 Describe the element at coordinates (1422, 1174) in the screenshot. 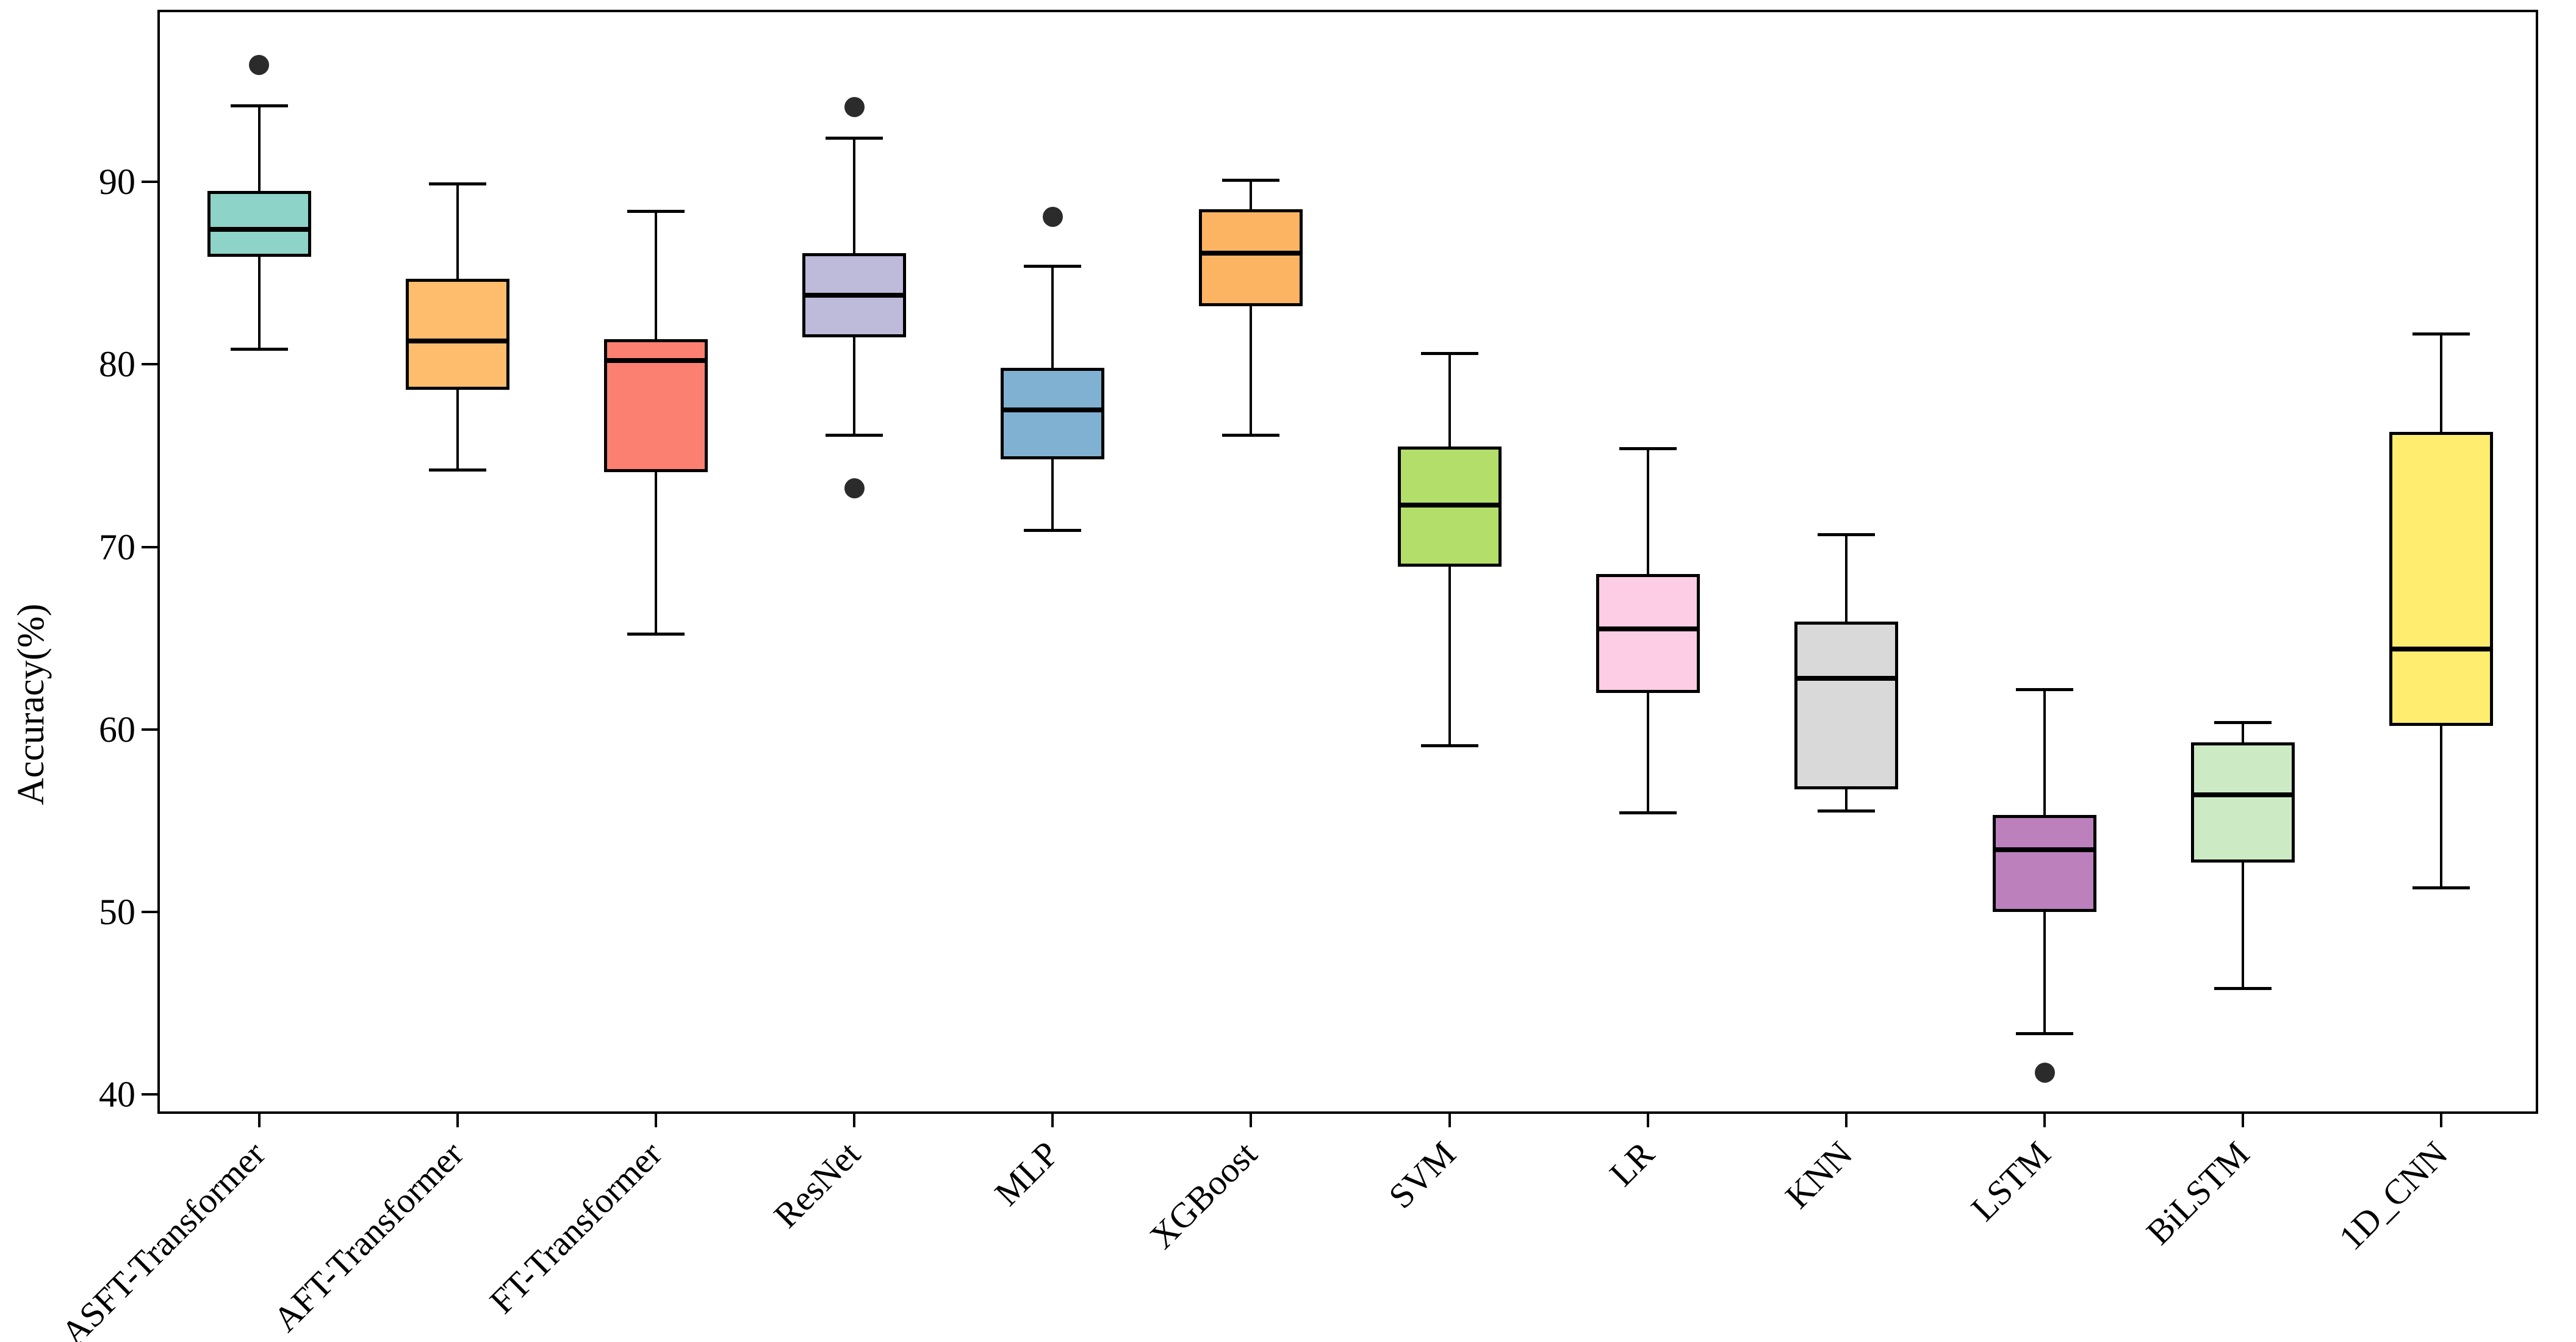

I see `x-tick-label-SVM: SVM` at that location.